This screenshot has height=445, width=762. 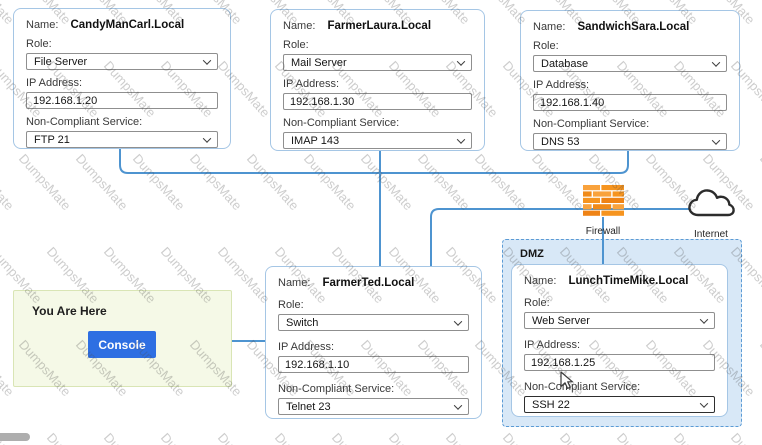 What do you see at coordinates (319, 62) in the screenshot?
I see `role-value: Mail Server` at bounding box center [319, 62].